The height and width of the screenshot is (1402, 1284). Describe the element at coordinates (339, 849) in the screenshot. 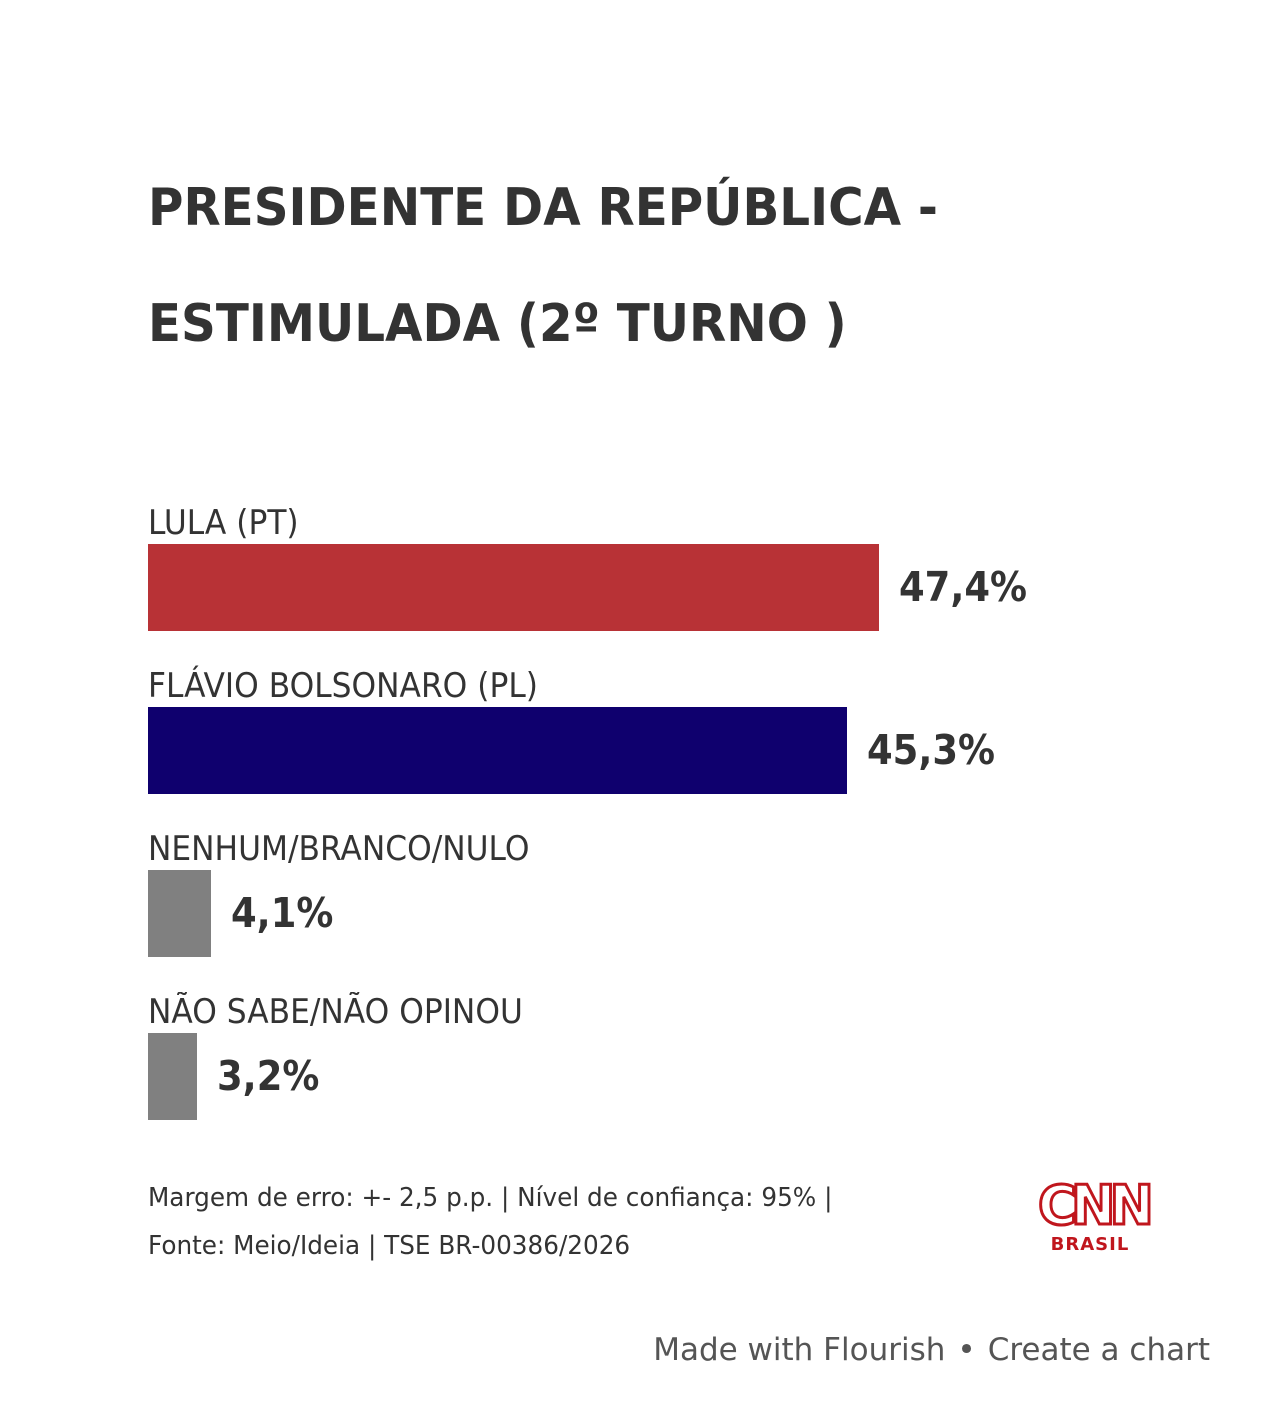

I see `bar-category-label: NENHUM/BRANCO/NULO` at that location.